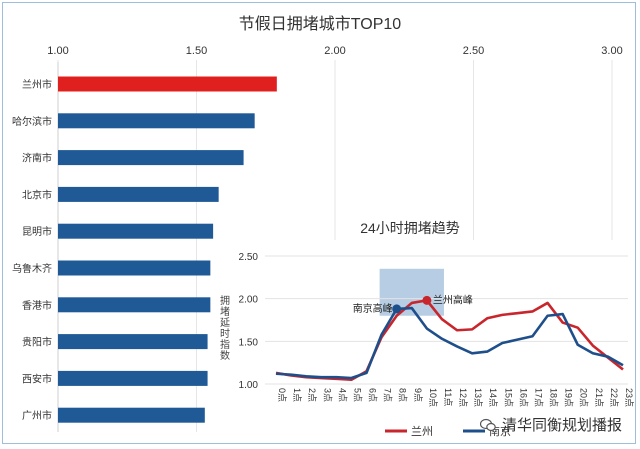 The width and height of the screenshot is (640, 449). Describe the element at coordinates (433, 397) in the screenshot. I see `x-tick-label: 10点` at that location.